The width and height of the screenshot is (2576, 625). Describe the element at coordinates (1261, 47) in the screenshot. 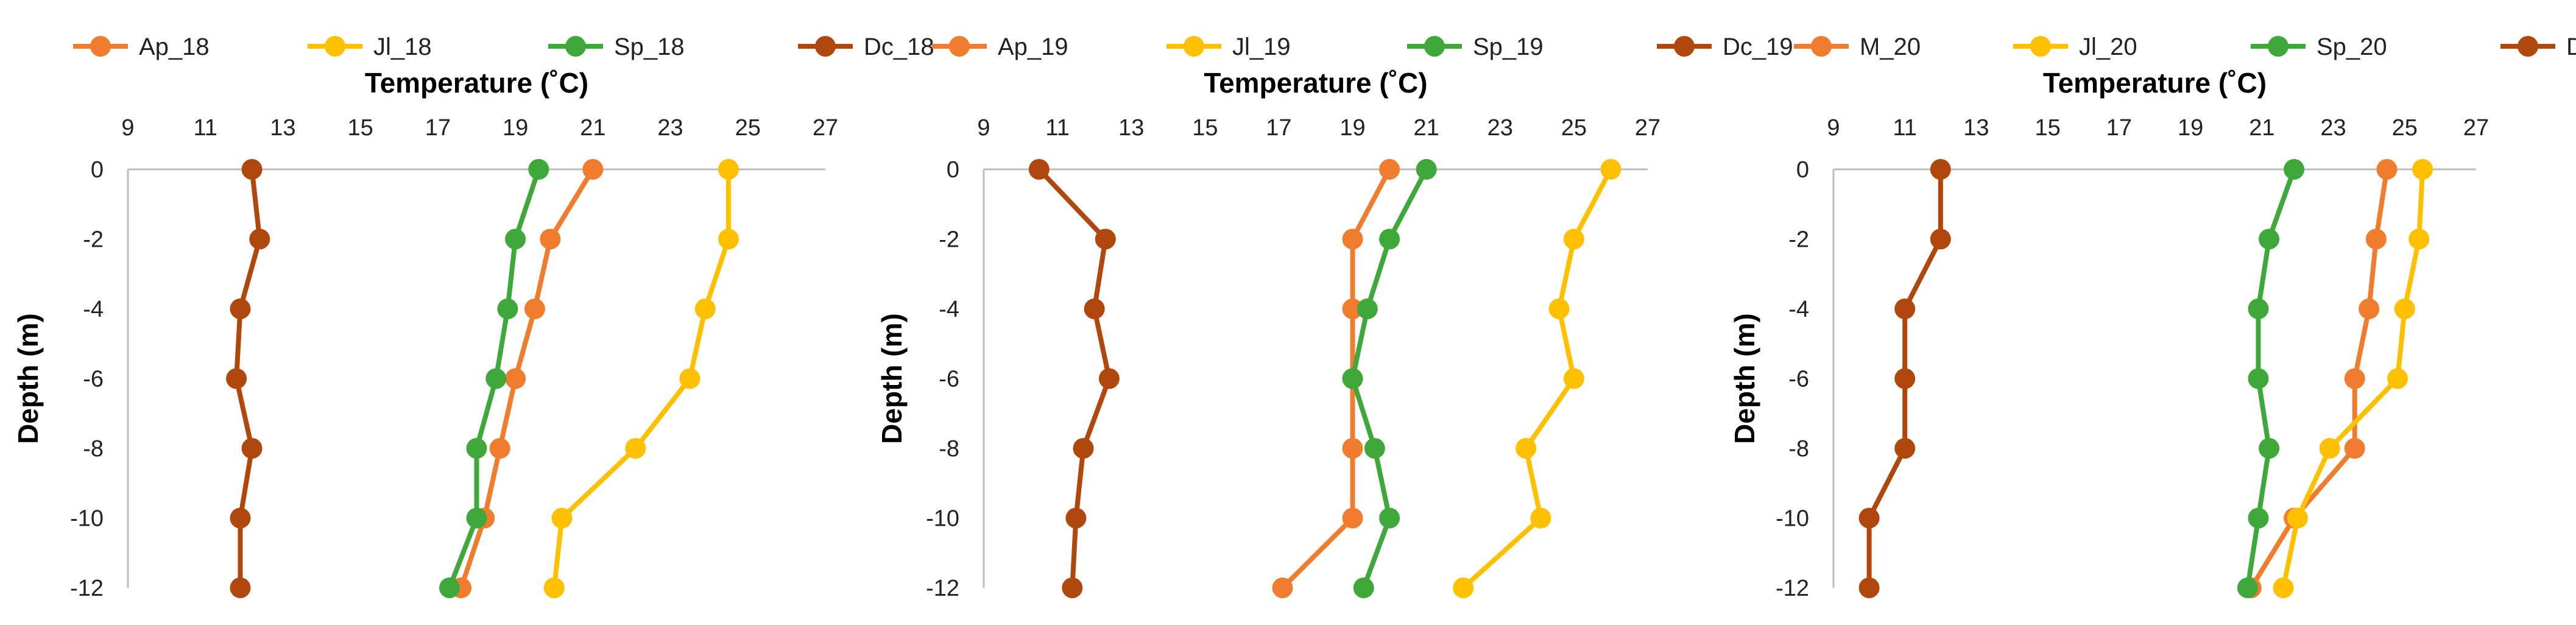

I see `legend-label: Jl_19` at that location.